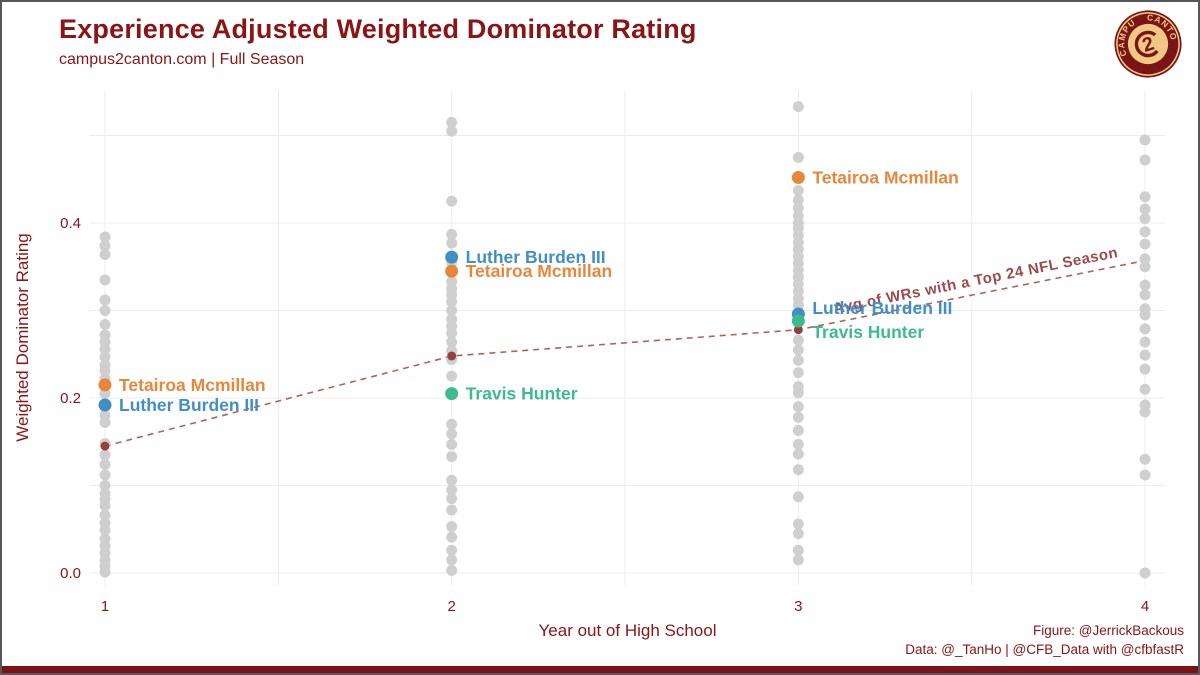 The width and height of the screenshot is (1200, 675). Describe the element at coordinates (1148, 44) in the screenshot. I see `campus2canton-logo-icon: CAMPUS CANTON 2` at that location.